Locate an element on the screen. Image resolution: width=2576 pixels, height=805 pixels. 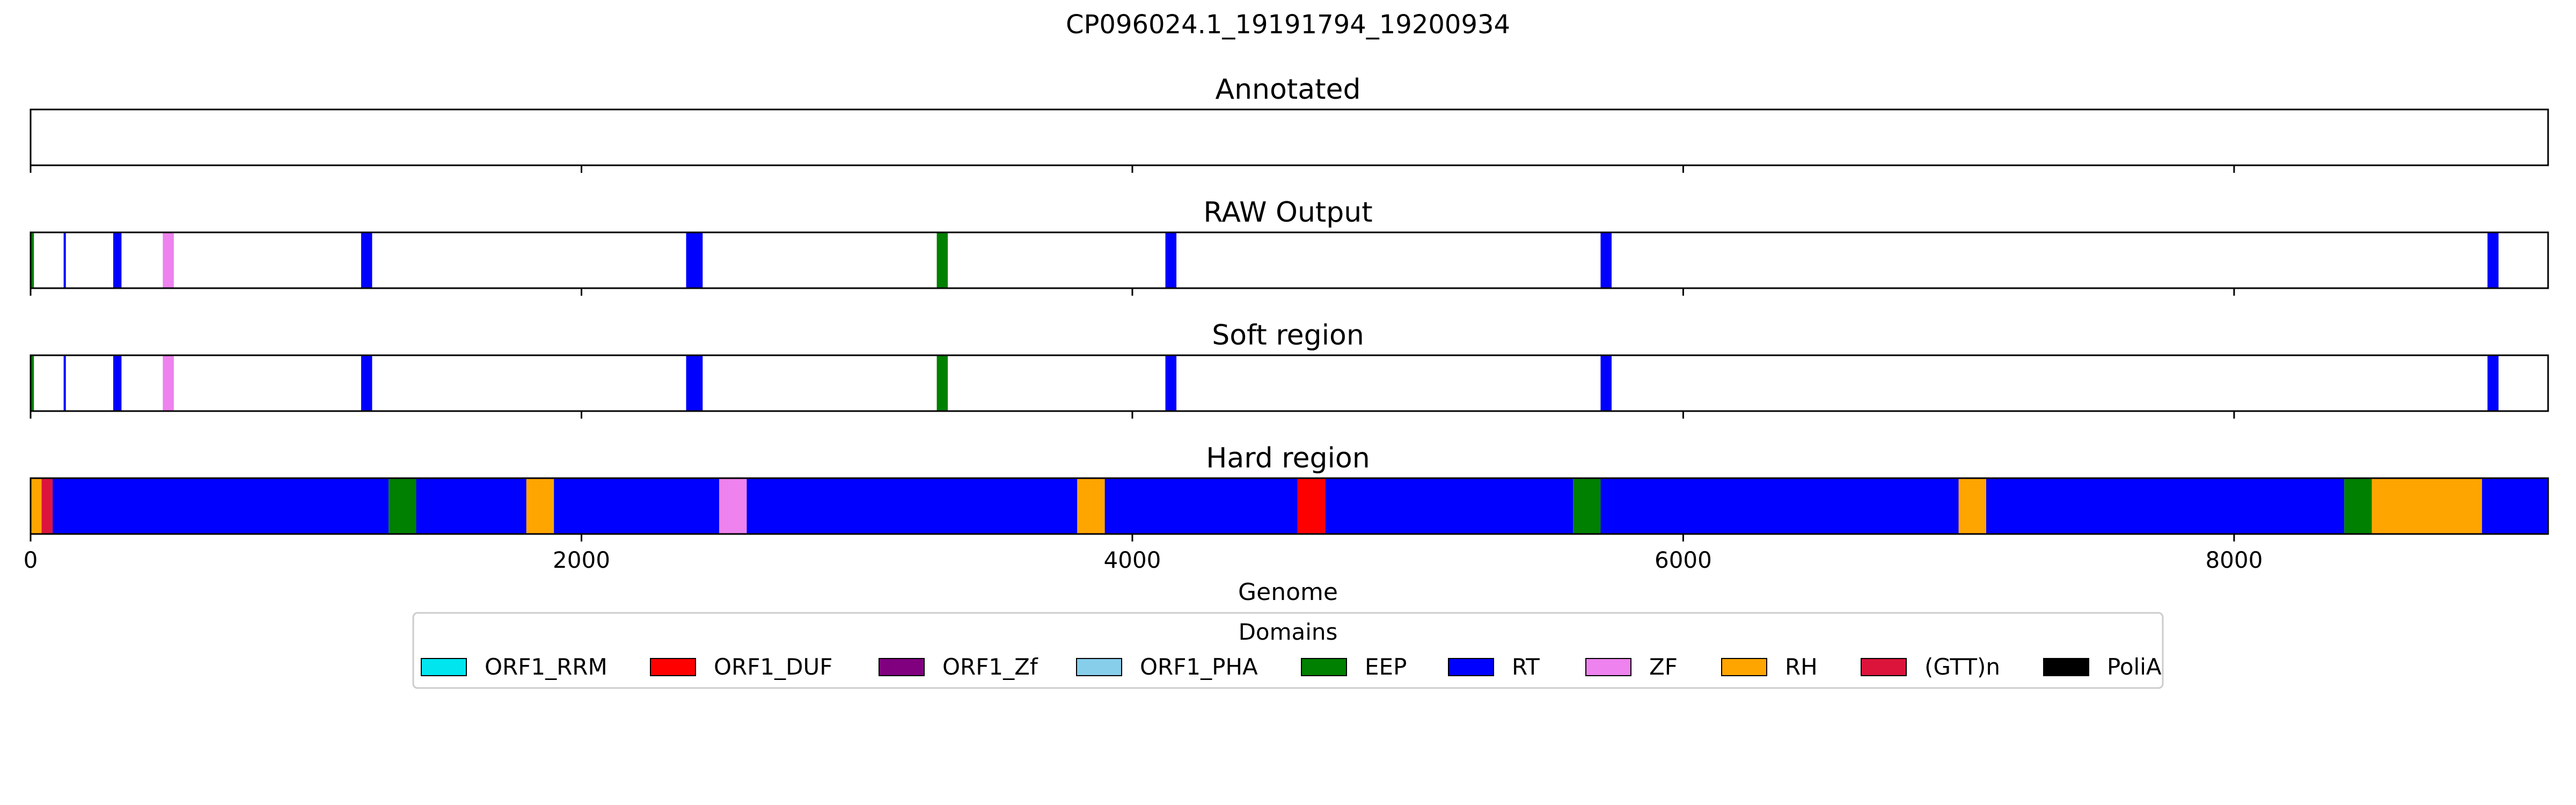
panel-title: Soft region is located at coordinates (1288, 335).